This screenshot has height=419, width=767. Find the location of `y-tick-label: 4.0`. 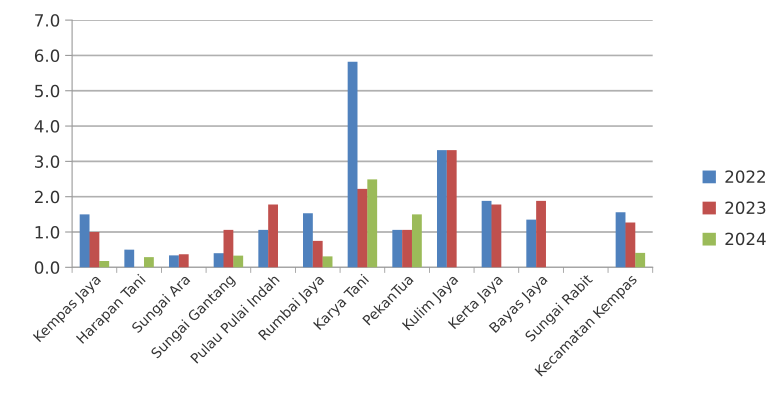

y-tick-label: 4.0 is located at coordinates (47, 126).